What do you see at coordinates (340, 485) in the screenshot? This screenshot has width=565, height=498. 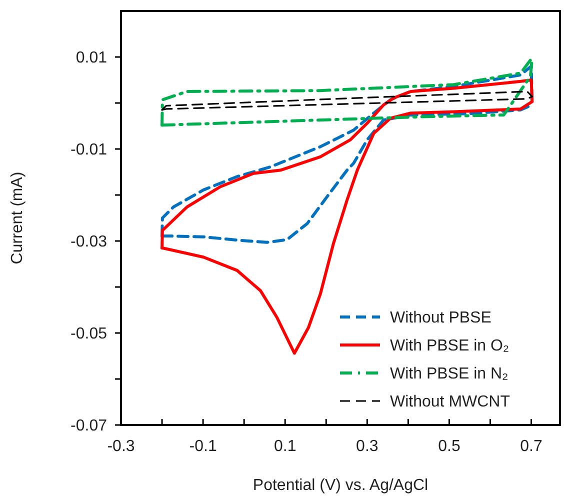 I see `x-axis-title: Potential (V) vs. Ag/AgCl` at bounding box center [340, 485].